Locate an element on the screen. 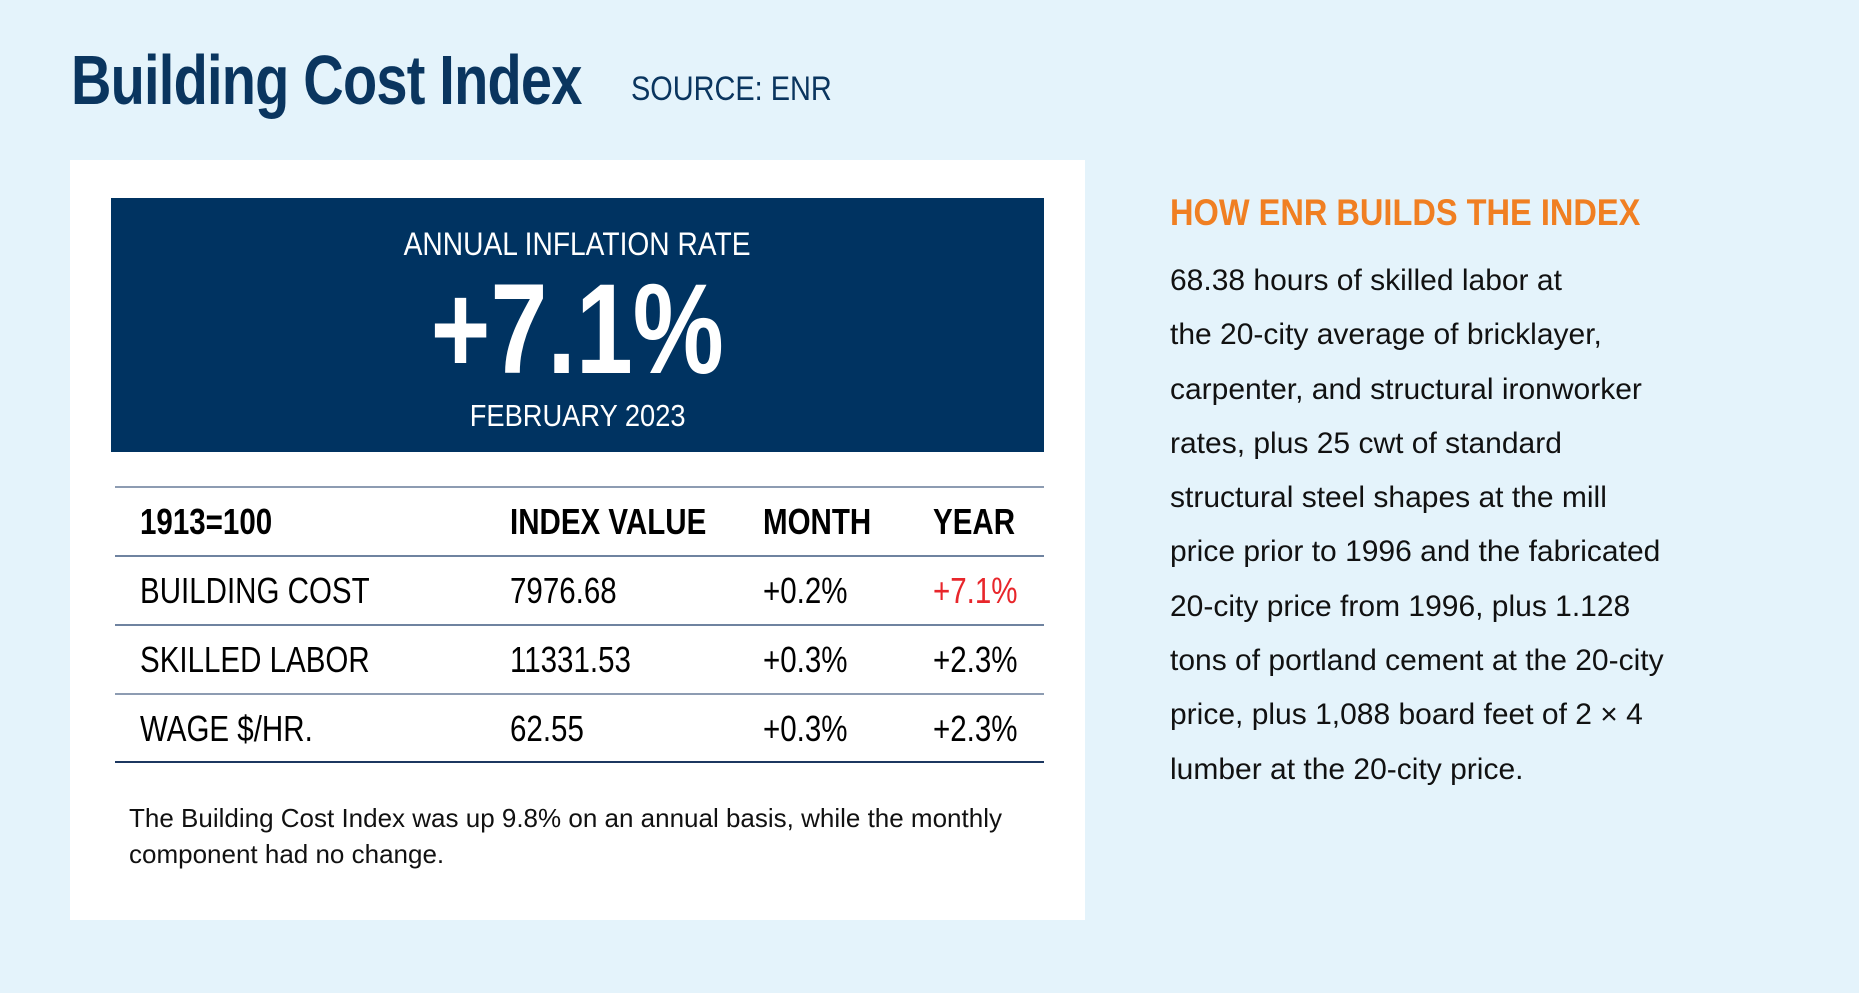  text-line: price, plus 1,088 board feet of 2 × 4 is located at coordinates (1406, 715).